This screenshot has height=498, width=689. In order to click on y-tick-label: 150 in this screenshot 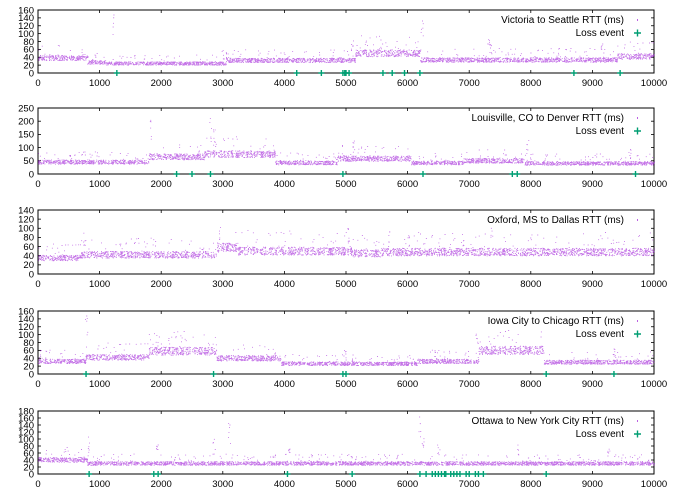, I will do `click(26, 135)`.